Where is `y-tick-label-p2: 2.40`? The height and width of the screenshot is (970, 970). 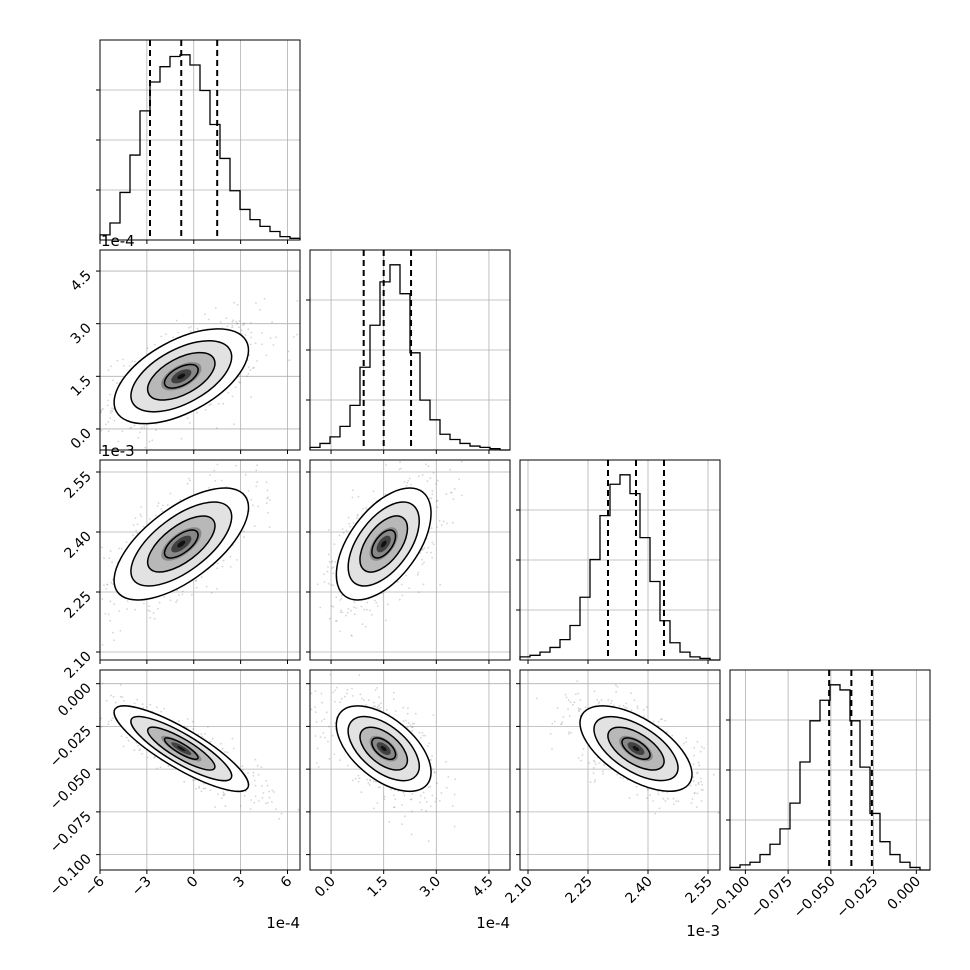
y-tick-label-p2: 2.40 is located at coordinates (77, 545).